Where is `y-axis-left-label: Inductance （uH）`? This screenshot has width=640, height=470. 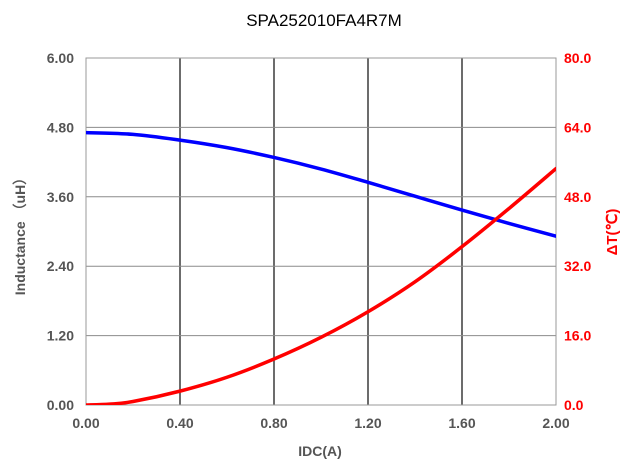
y-axis-left-label: Inductance （uH） is located at coordinates (20, 233).